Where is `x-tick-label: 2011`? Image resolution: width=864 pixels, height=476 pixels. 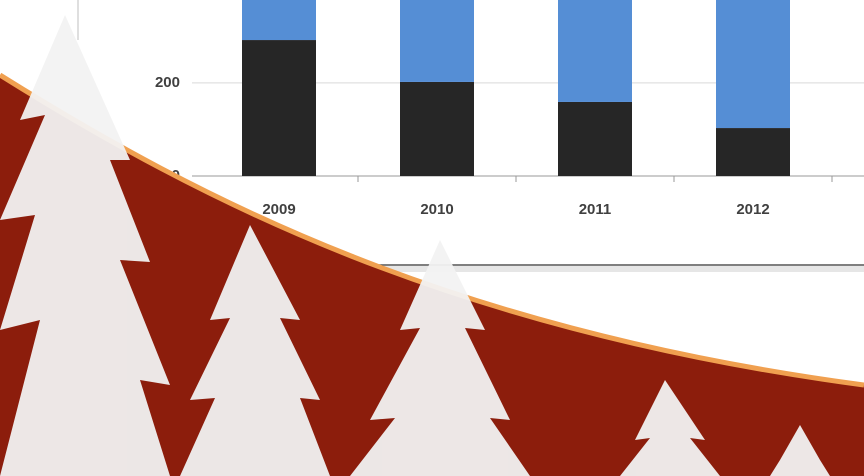
x-tick-label: 2011 is located at coordinates (595, 209).